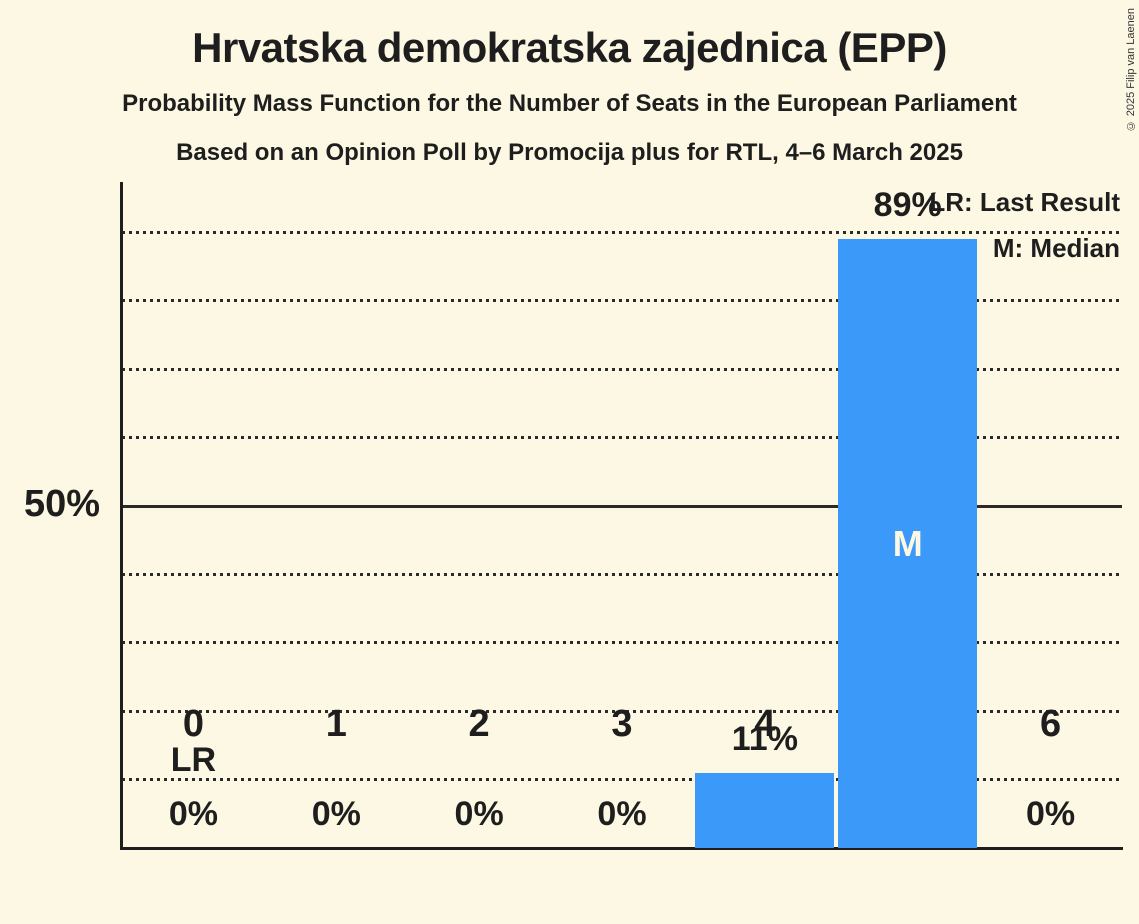 The height and width of the screenshot is (924, 1139). Describe the element at coordinates (193, 760) in the screenshot. I see `last-result-marker: LR` at that location.